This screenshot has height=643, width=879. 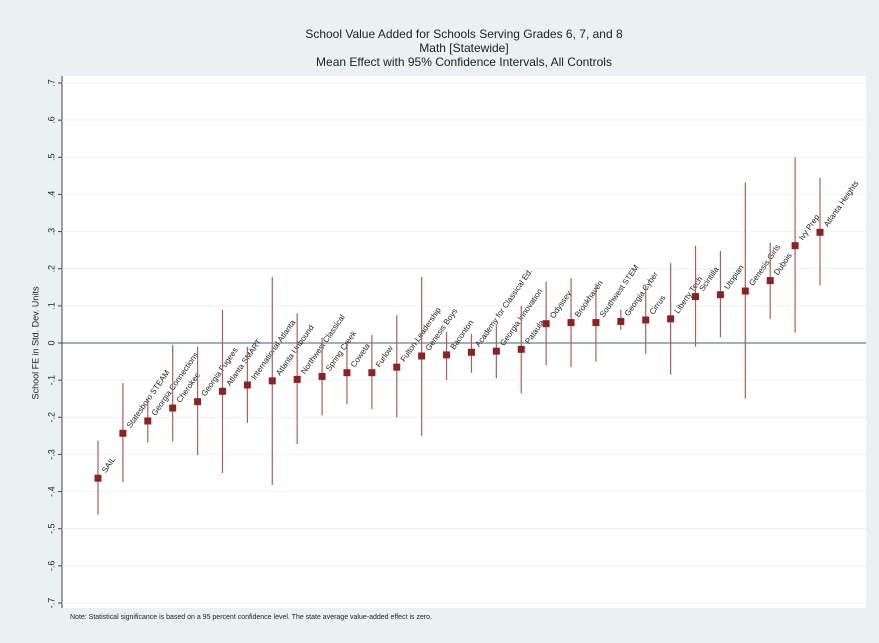 What do you see at coordinates (51, 603) in the screenshot?
I see `y-tick-label: -.7` at bounding box center [51, 603].